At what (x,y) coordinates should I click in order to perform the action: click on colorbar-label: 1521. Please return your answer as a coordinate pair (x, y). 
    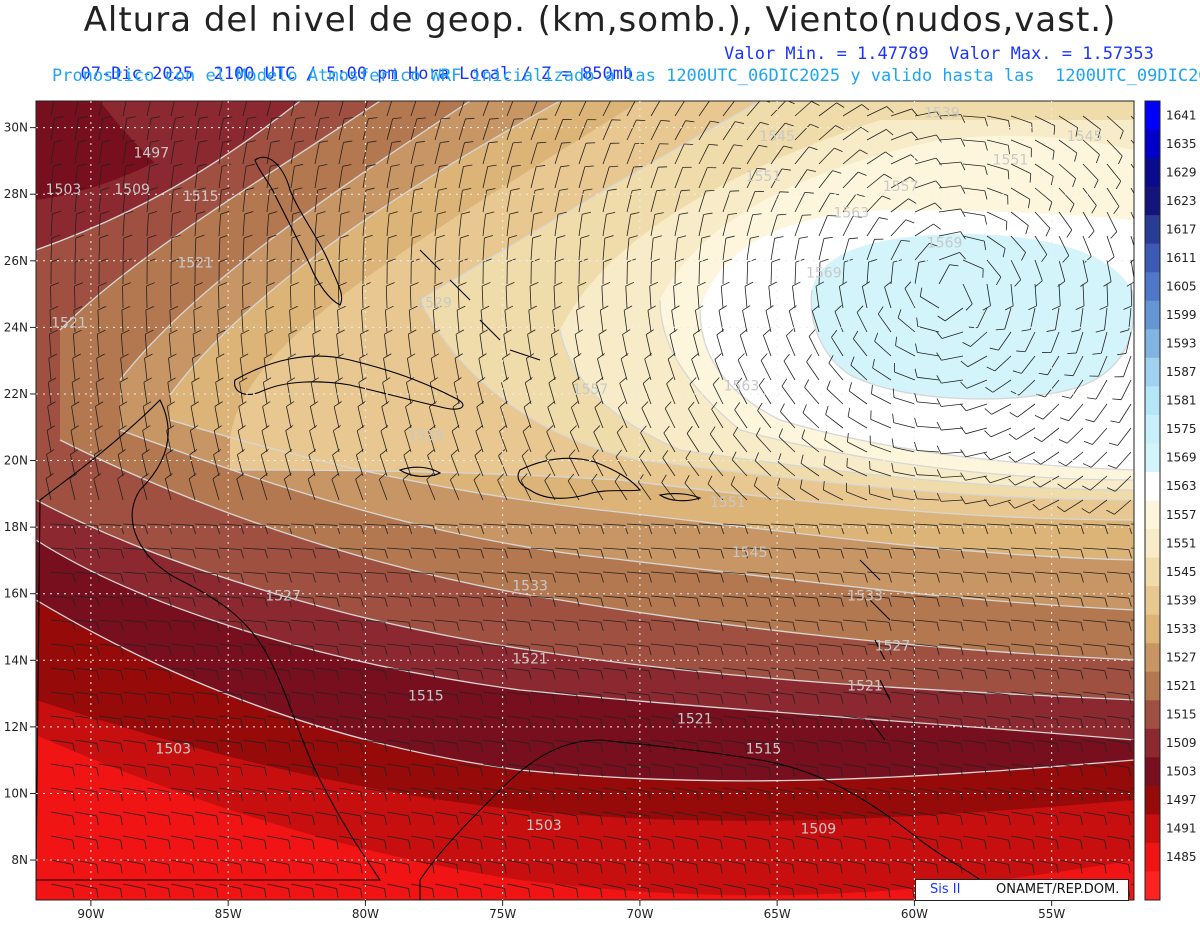
    Looking at the image, I should click on (1181, 686).